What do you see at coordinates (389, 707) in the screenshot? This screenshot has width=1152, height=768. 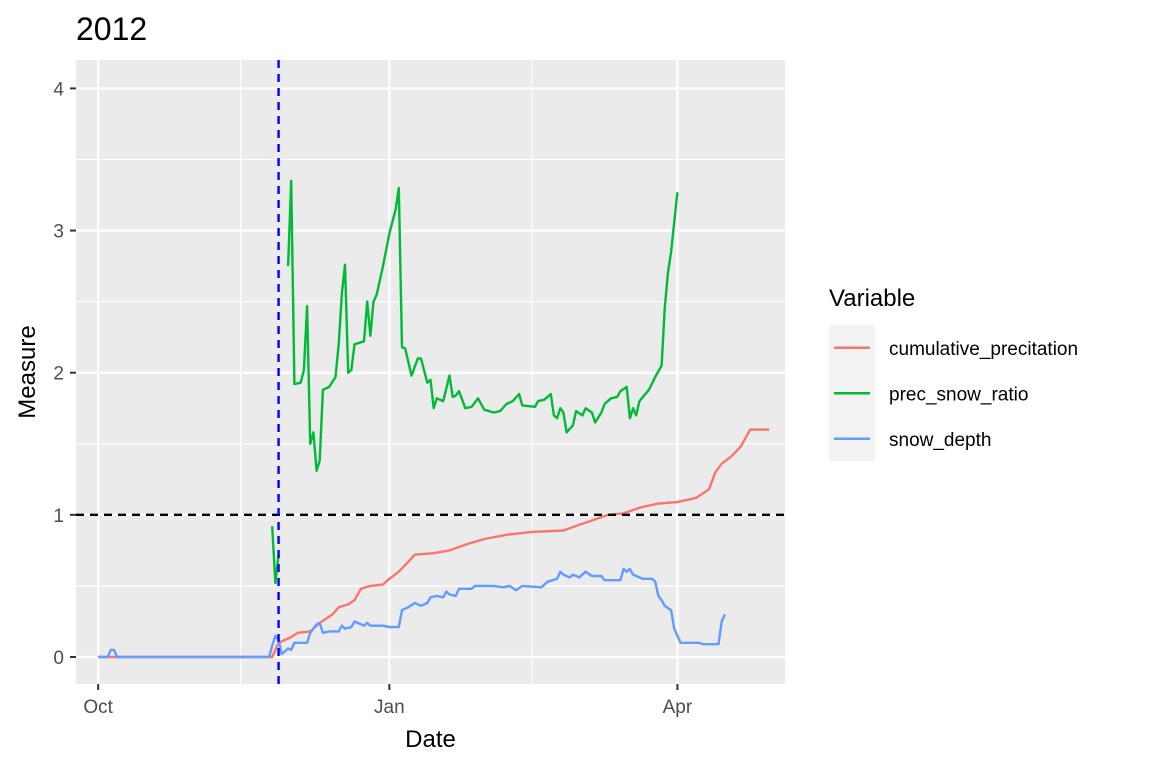 I see `x-tick-label: Jan` at bounding box center [389, 707].